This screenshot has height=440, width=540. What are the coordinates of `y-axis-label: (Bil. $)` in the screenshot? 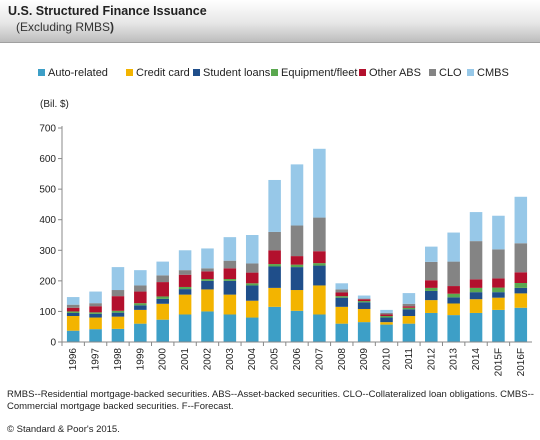 It's located at (54, 104).